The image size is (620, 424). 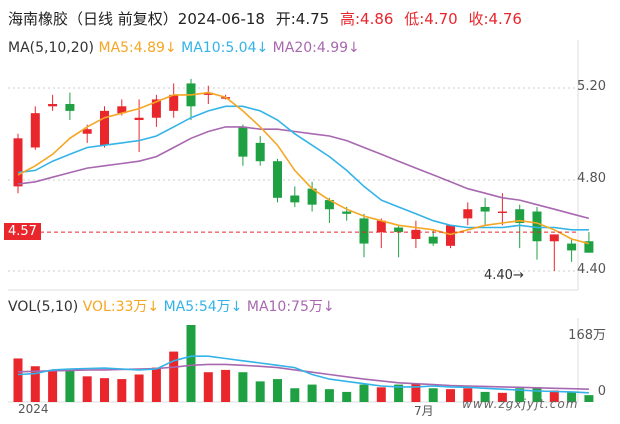 I want to click on current-price-tag: 4.57, so click(x=22, y=231).